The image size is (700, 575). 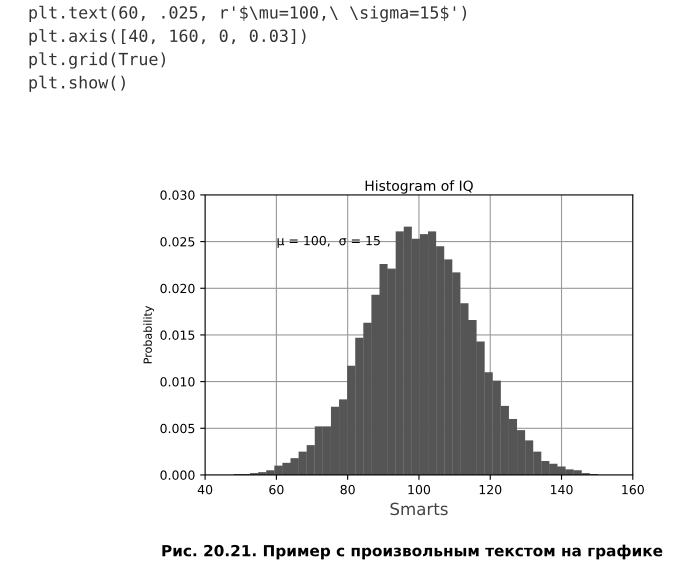 I want to click on chart-title: Histogram of IQ, so click(x=419, y=187).